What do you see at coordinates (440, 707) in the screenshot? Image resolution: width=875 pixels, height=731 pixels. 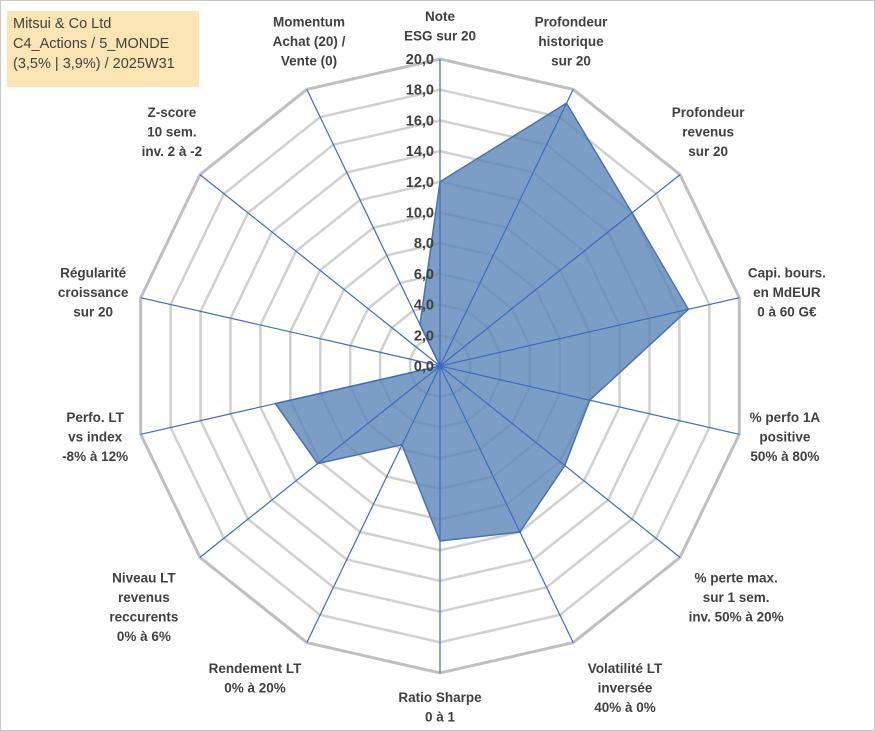 I see `axis-label: Ratio Sharpe 0 à 1` at bounding box center [440, 707].